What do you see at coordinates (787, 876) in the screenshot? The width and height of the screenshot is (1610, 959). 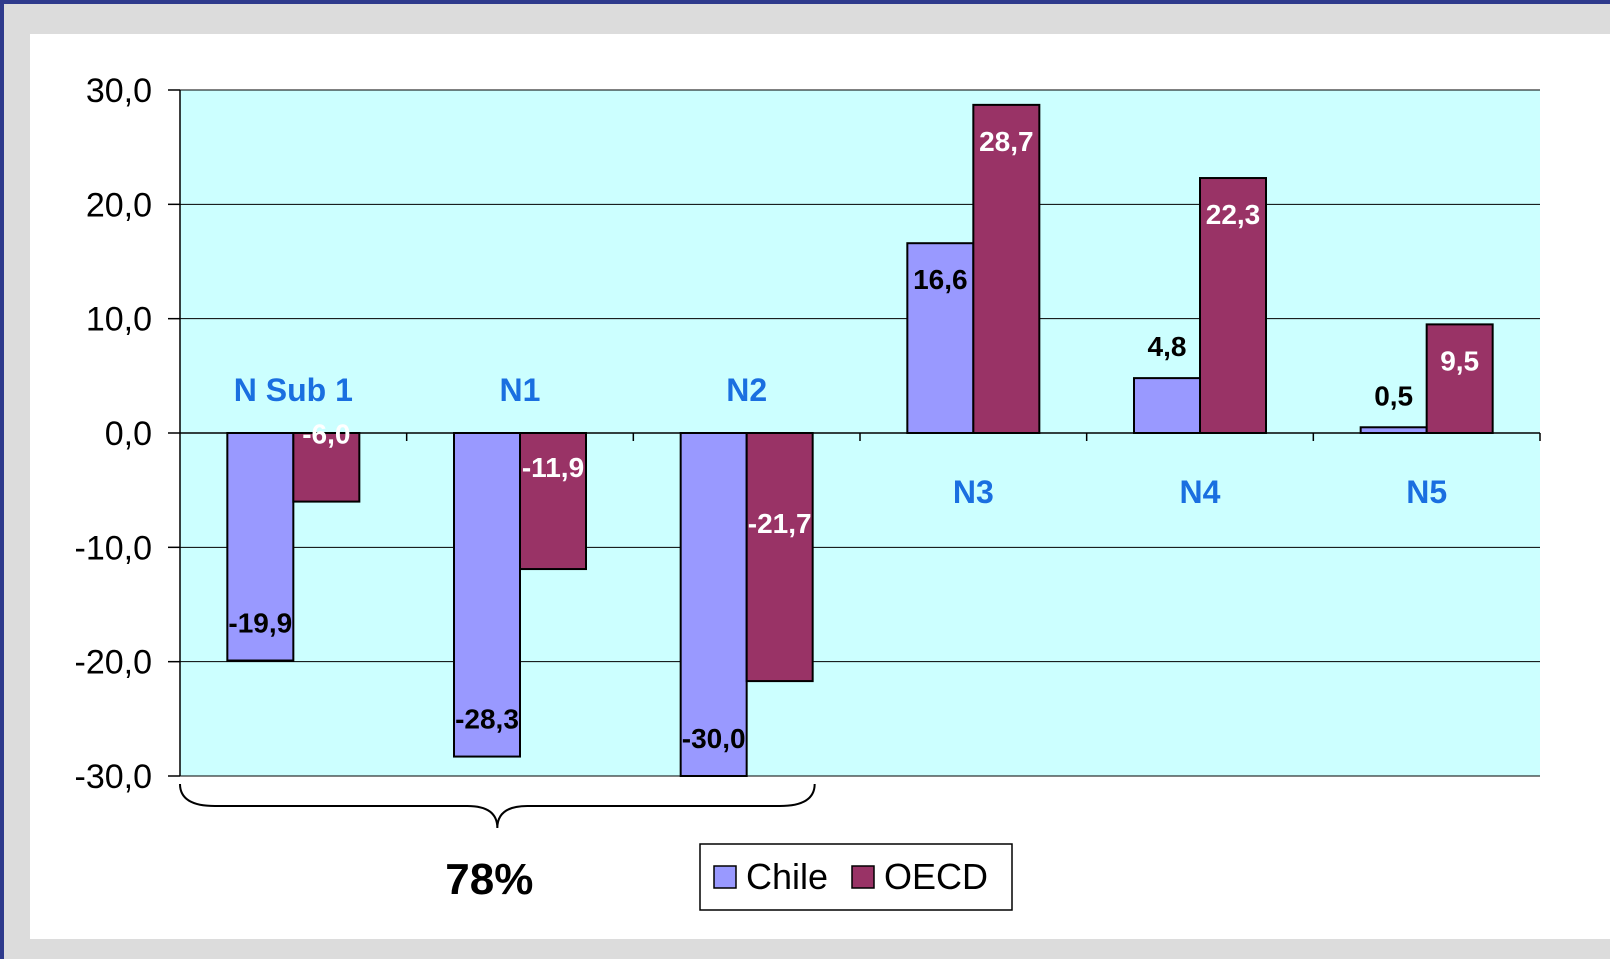 I see `legend-label-chile: Chile` at bounding box center [787, 876].